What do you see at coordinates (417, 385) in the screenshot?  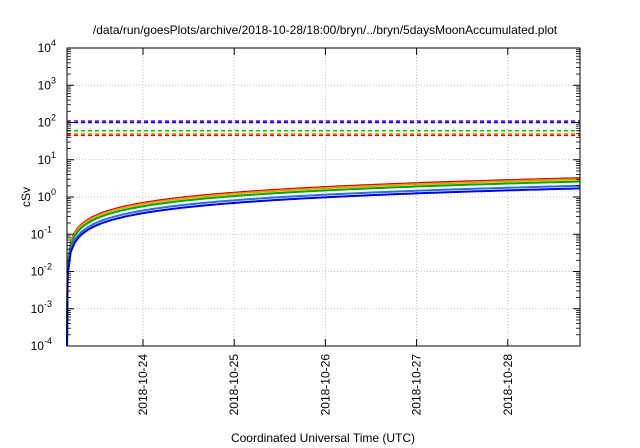 I see `x-tick-label: 2018-10-27` at bounding box center [417, 385].